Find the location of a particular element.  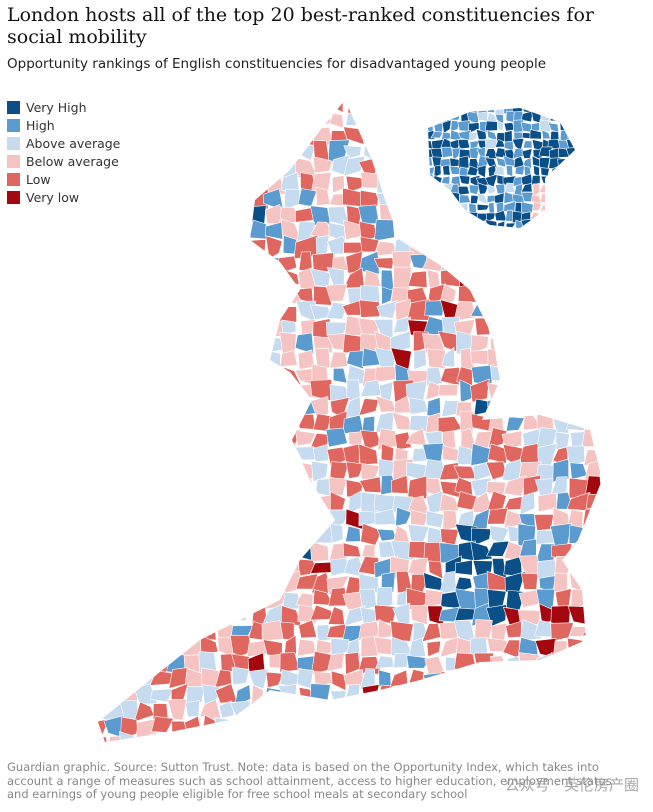

legend-swatch is located at coordinates (13, 161).